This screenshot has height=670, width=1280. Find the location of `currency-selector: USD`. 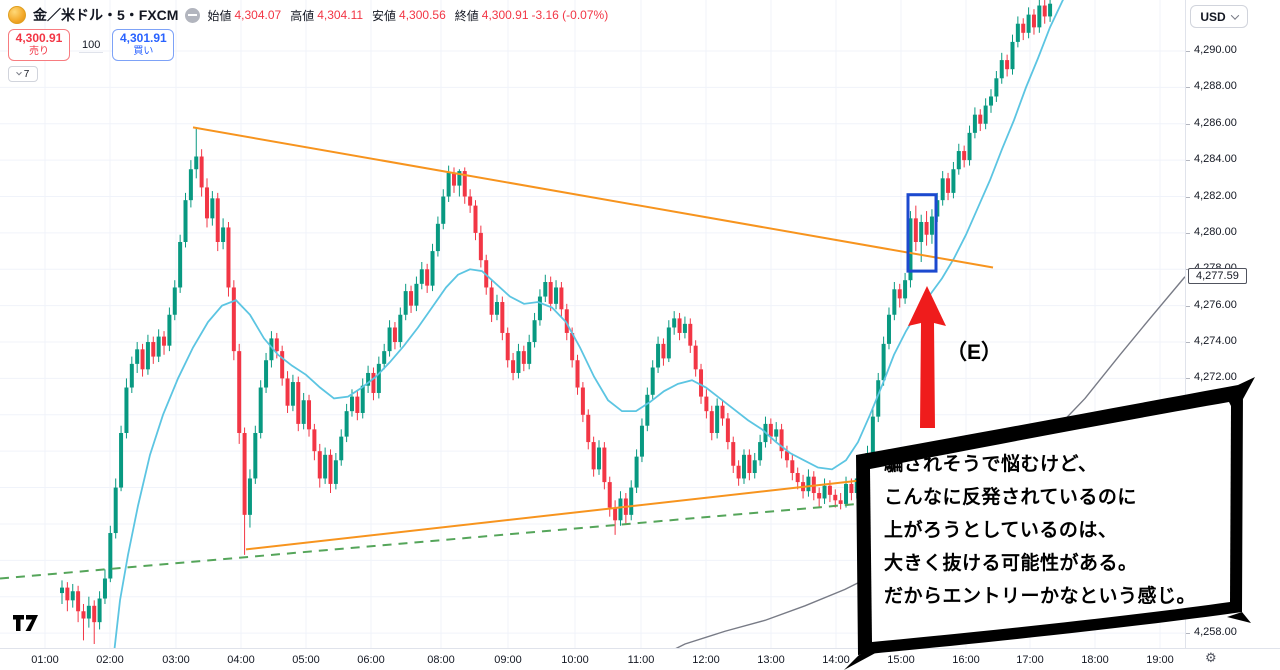

currency-selector: USD is located at coordinates (1219, 16).